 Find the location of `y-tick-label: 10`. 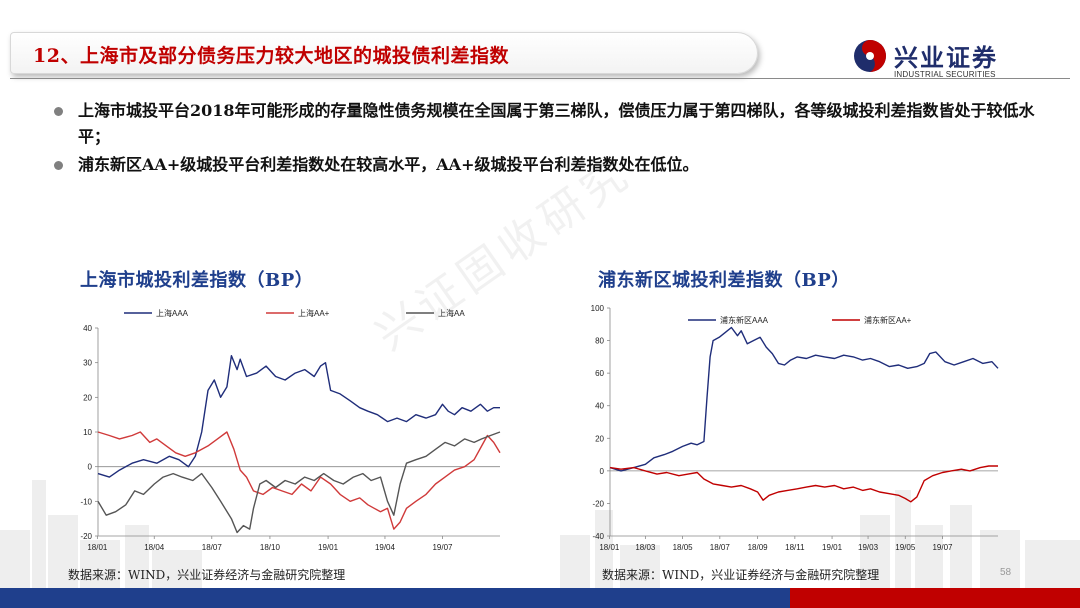

y-tick-label: 10 is located at coordinates (87, 432).